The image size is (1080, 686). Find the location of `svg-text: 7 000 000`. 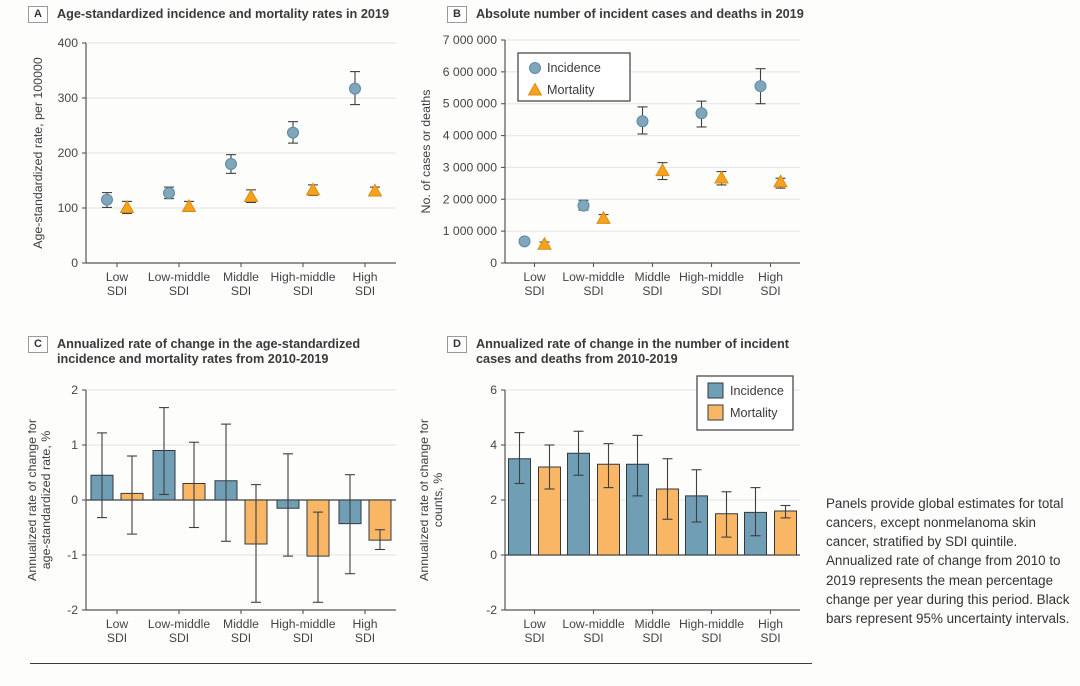

svg-text: 7 000 000 is located at coordinates (470, 40).